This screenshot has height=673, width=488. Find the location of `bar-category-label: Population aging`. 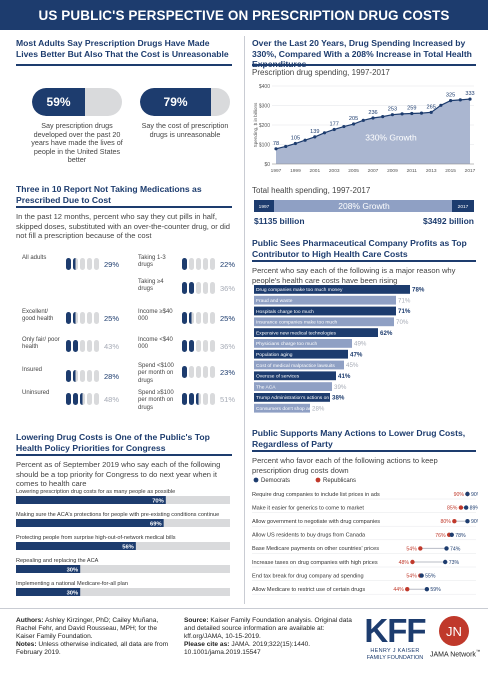

bar-category-label: Population aging is located at coordinates (274, 355).